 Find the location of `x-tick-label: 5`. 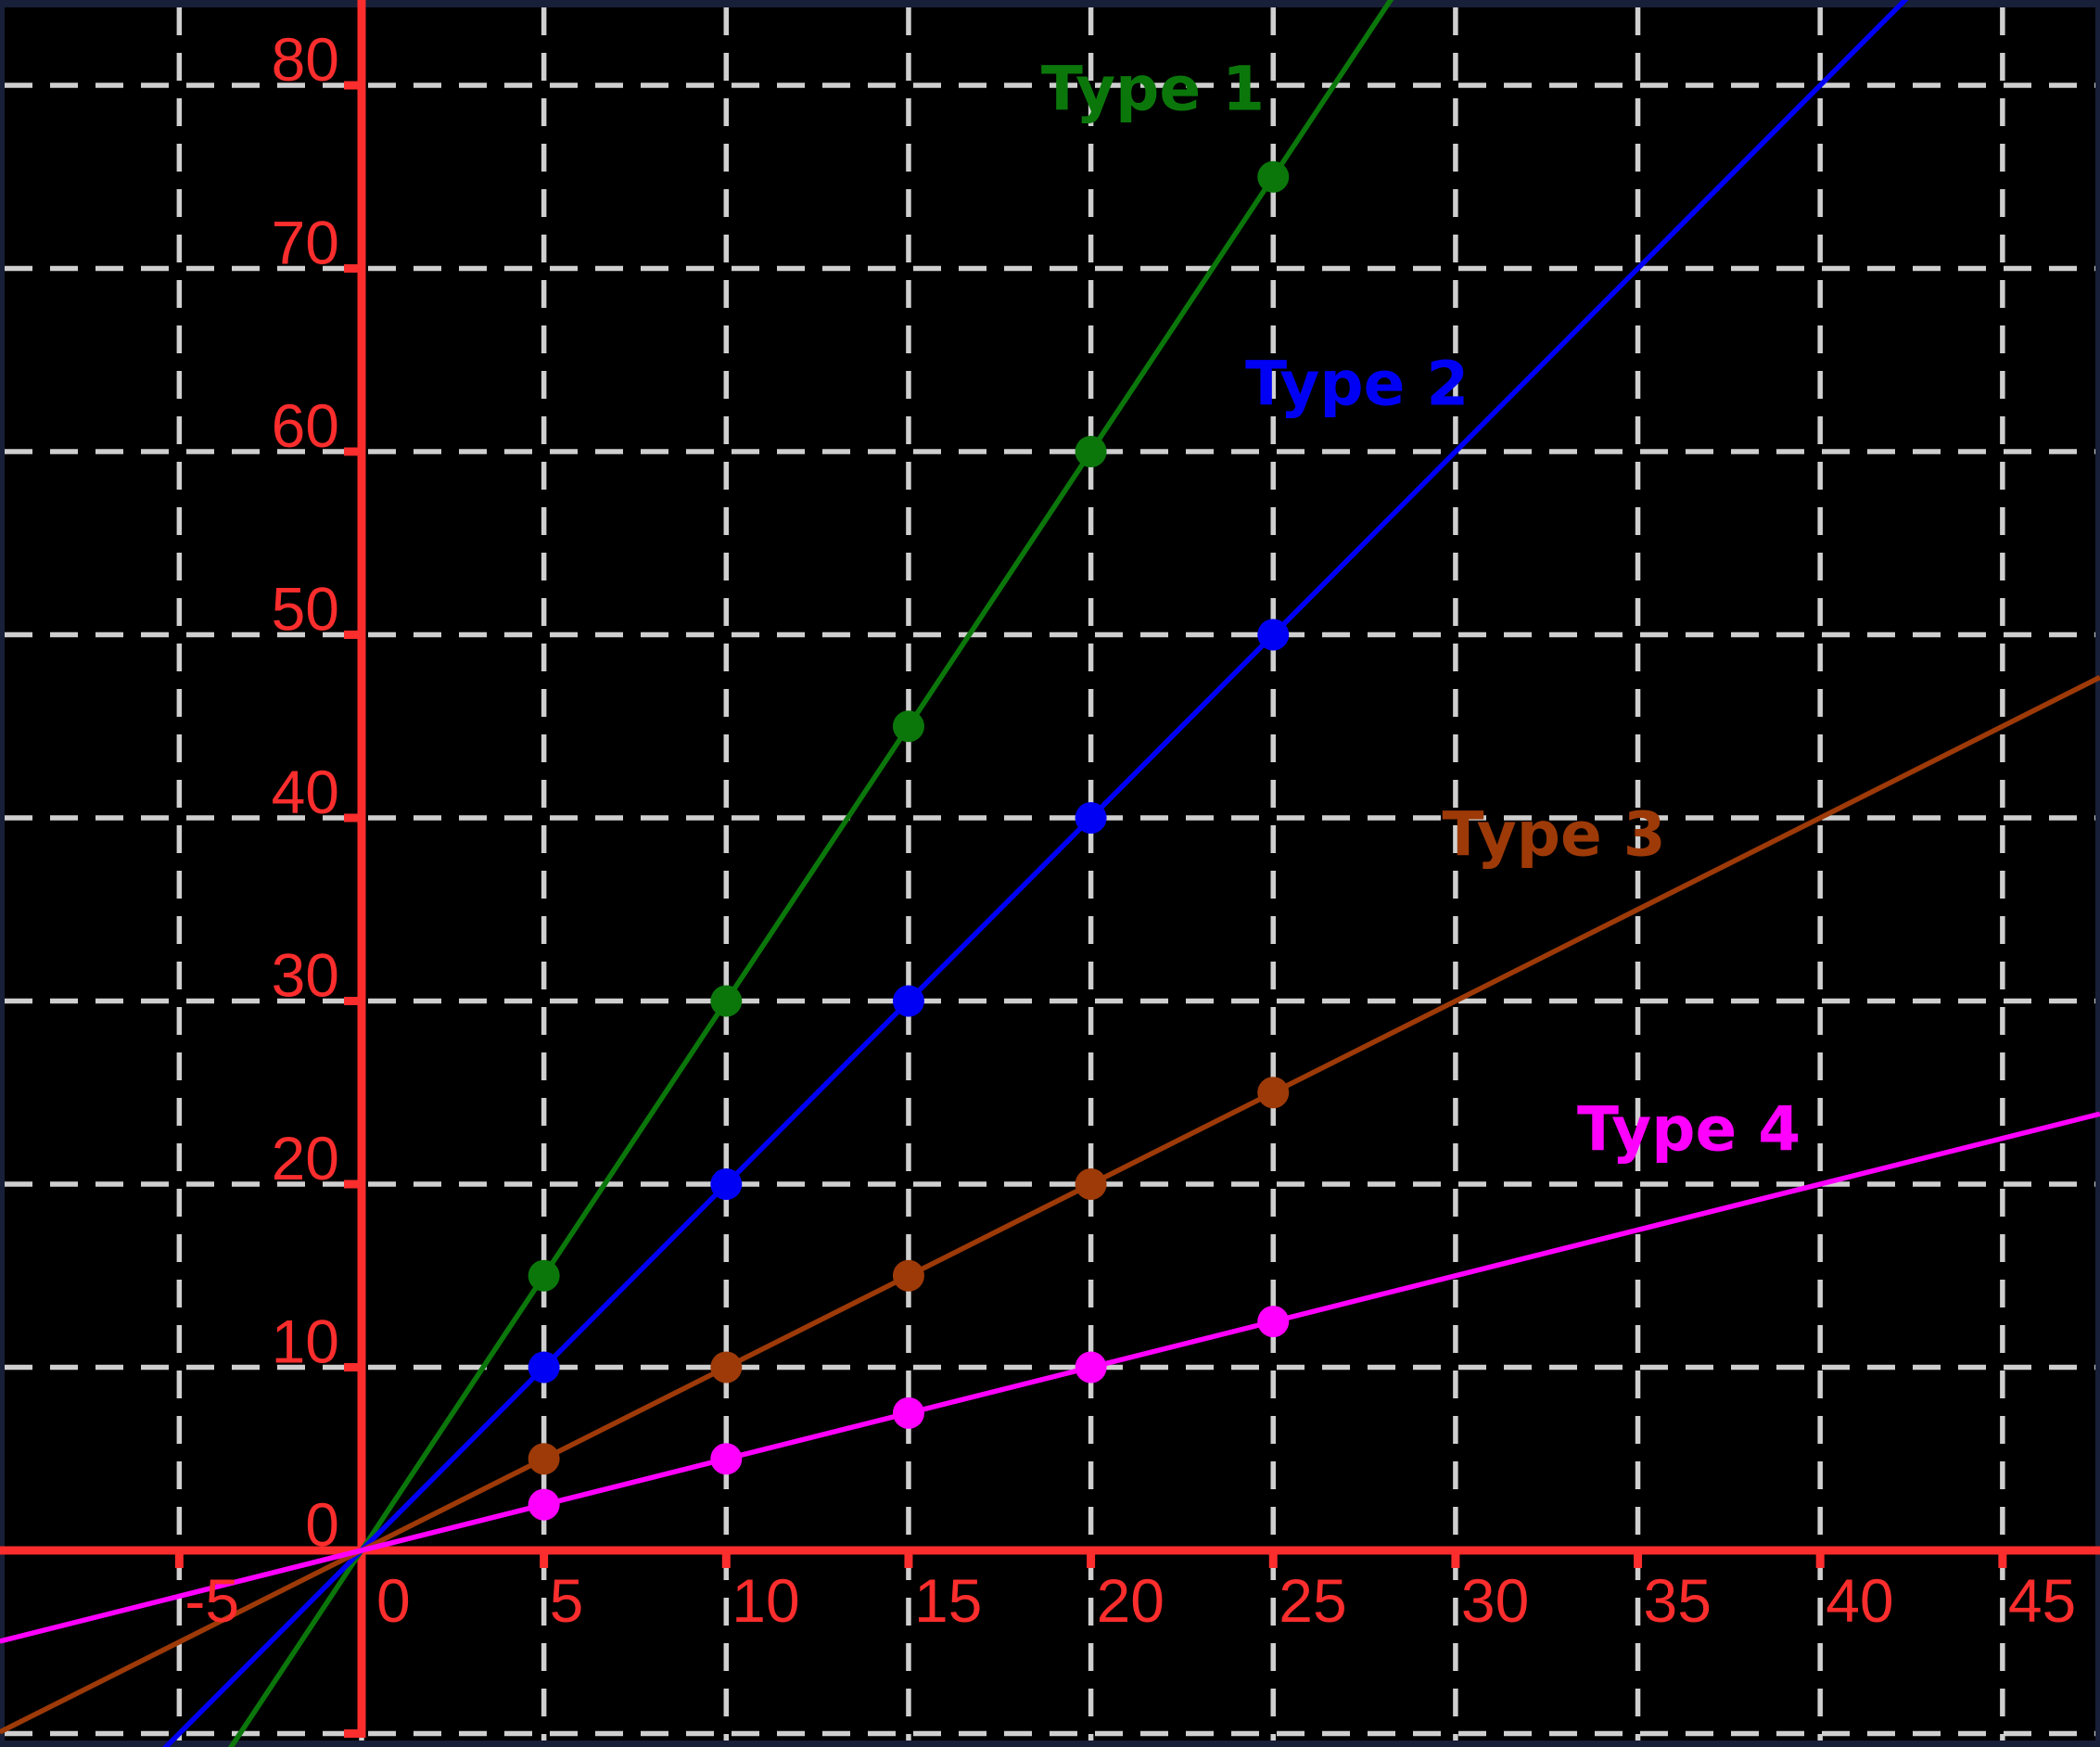

x-tick-label: 5 is located at coordinates (567, 1601).